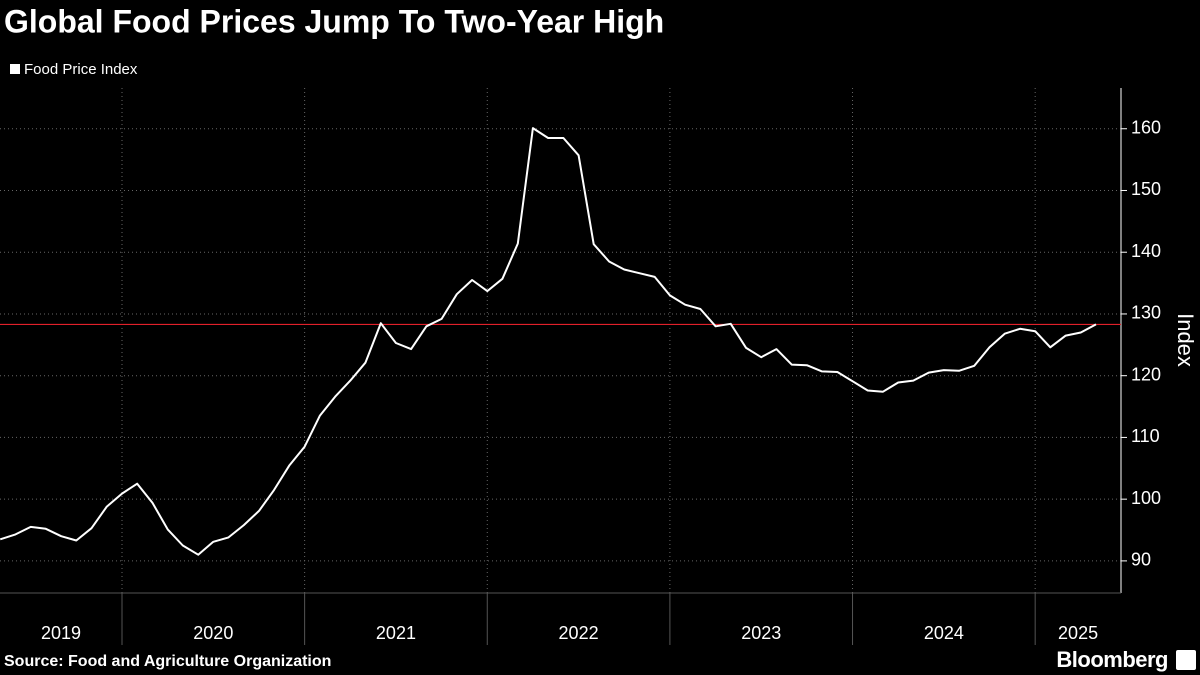 The height and width of the screenshot is (675, 1200). Describe the element at coordinates (1185, 340) in the screenshot. I see `y-axis-label: Index` at that location.